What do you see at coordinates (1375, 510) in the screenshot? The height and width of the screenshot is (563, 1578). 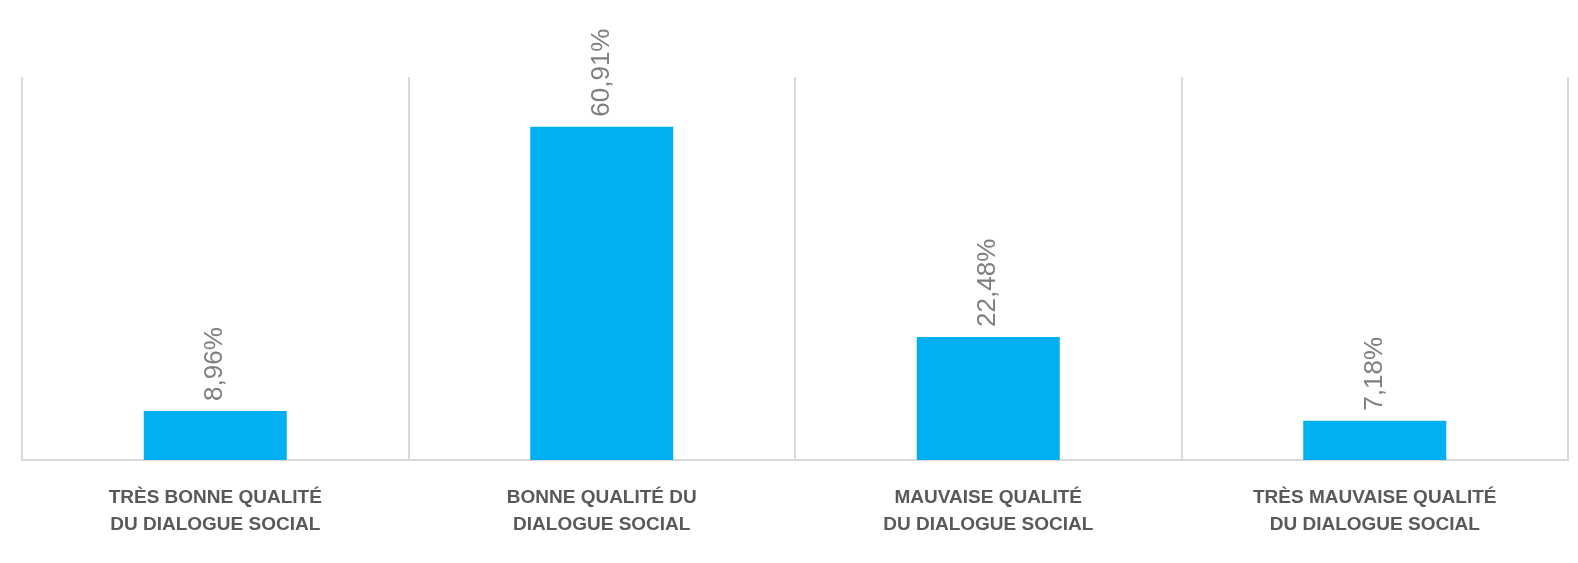 I see `x-tick-label: TRÈS MAUVAISE QUALITÉ DU DIALOGUE SOCIAL` at bounding box center [1375, 510].